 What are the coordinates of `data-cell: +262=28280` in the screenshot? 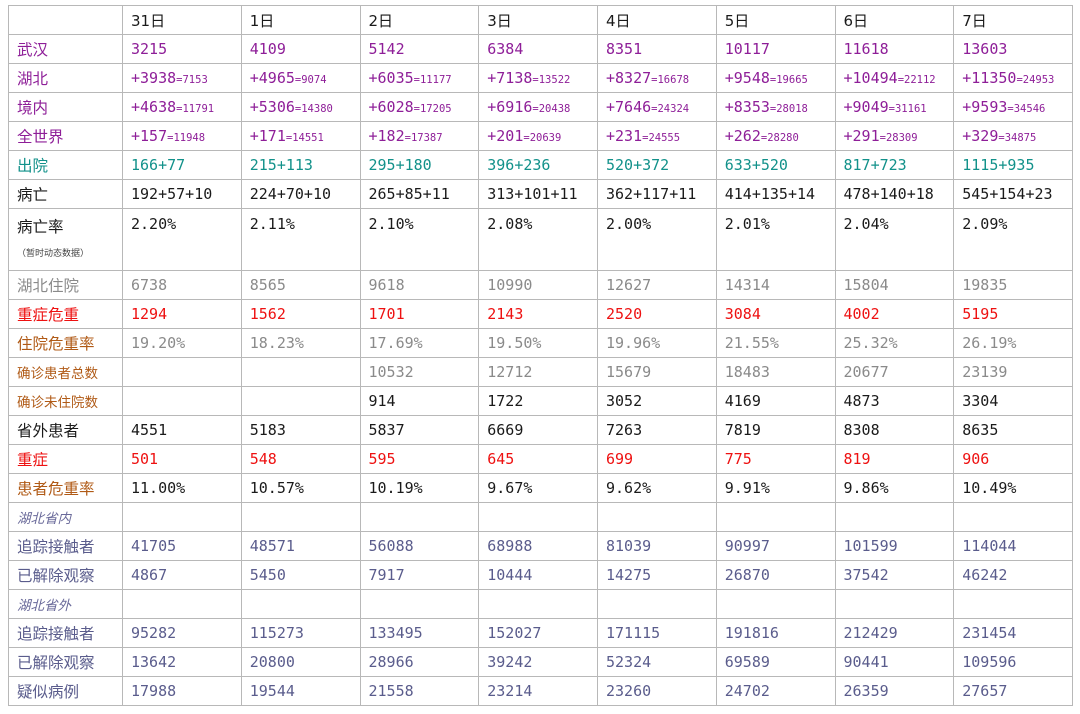 It's located at (775, 136).